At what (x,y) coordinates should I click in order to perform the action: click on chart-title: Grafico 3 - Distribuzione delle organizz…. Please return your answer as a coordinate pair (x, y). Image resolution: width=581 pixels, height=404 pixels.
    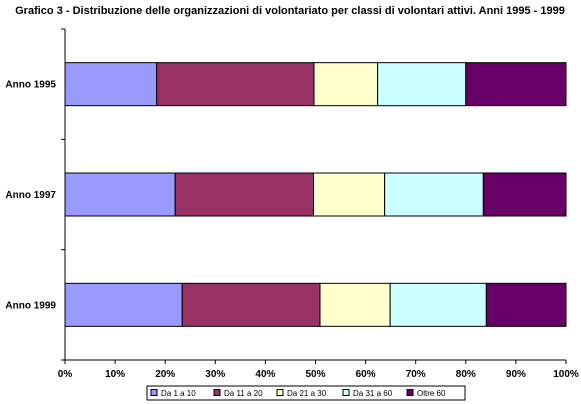
    Looking at the image, I should click on (290, 11).